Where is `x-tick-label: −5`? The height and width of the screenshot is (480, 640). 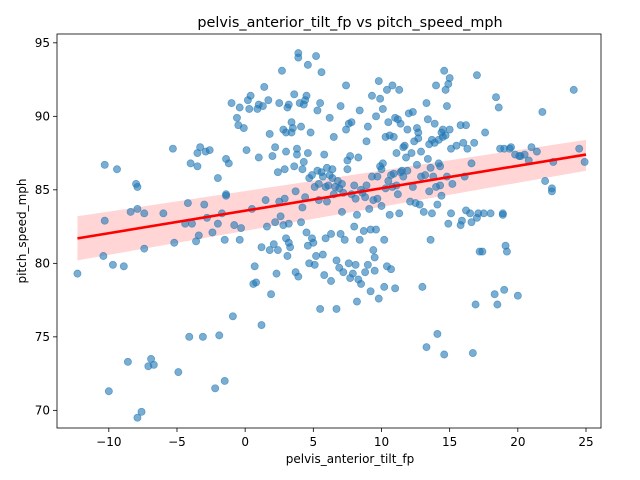
x-tick-label: −5 is located at coordinates (177, 442).